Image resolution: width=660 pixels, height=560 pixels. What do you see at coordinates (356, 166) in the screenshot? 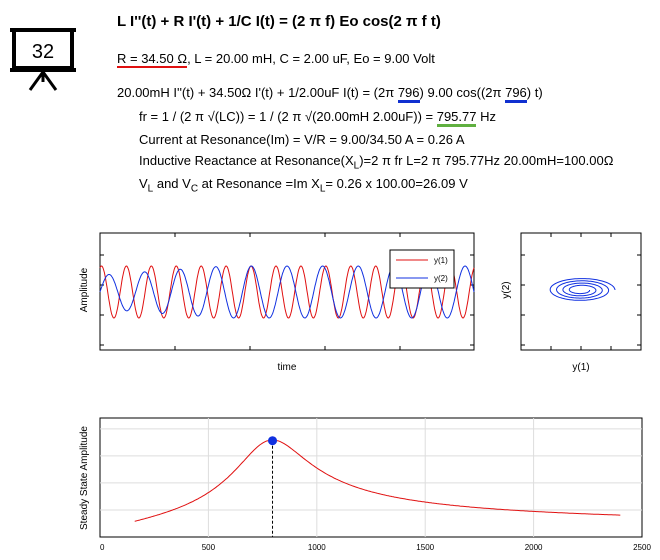
I see `xl-sub: L` at bounding box center [356, 166].